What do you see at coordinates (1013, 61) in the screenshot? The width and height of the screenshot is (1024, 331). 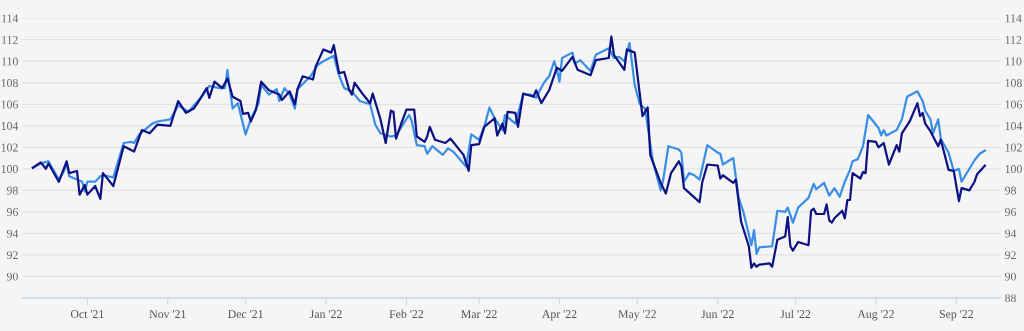 I see `y2-tick-label: 110` at bounding box center [1013, 61].